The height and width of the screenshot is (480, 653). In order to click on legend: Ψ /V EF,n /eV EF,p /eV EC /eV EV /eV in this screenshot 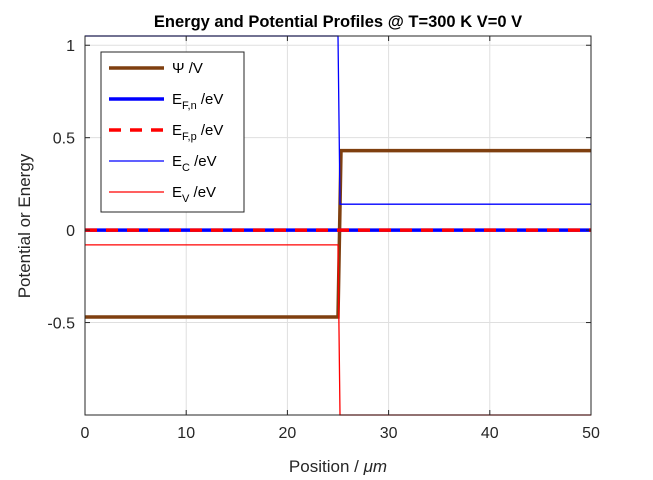, I will do `click(172, 132)`.